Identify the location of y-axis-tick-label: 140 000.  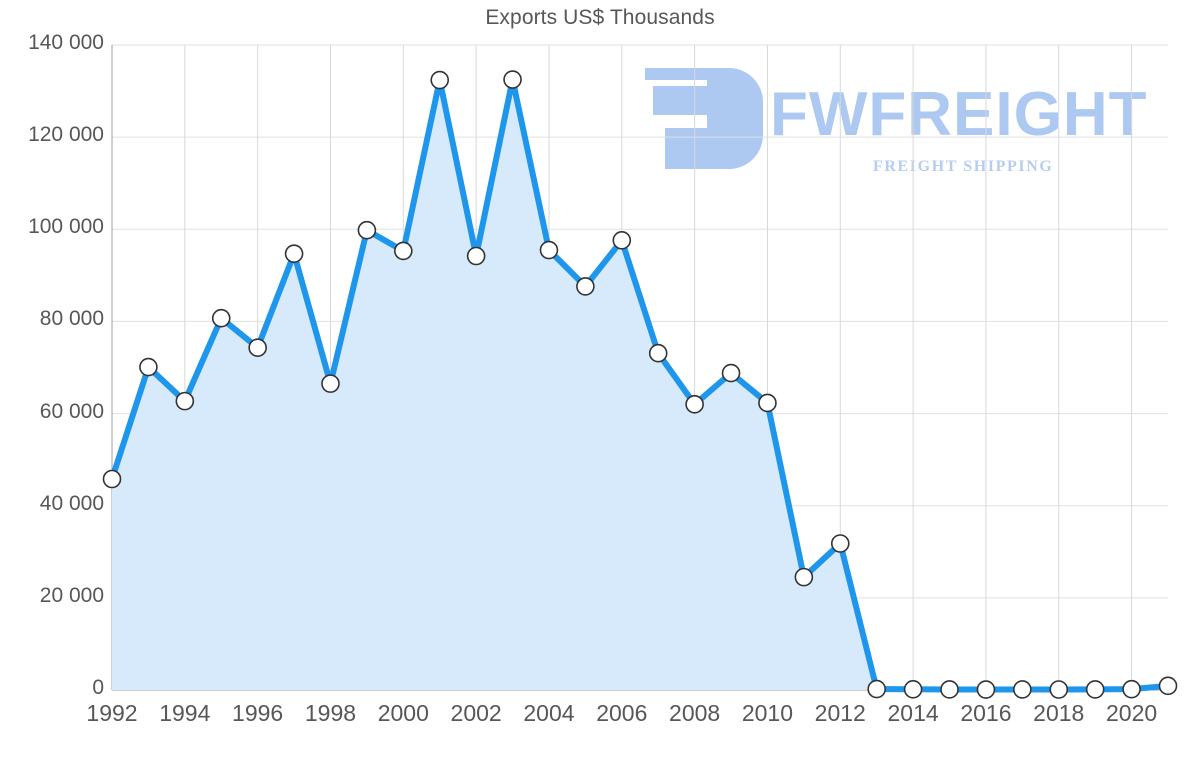
(66, 42).